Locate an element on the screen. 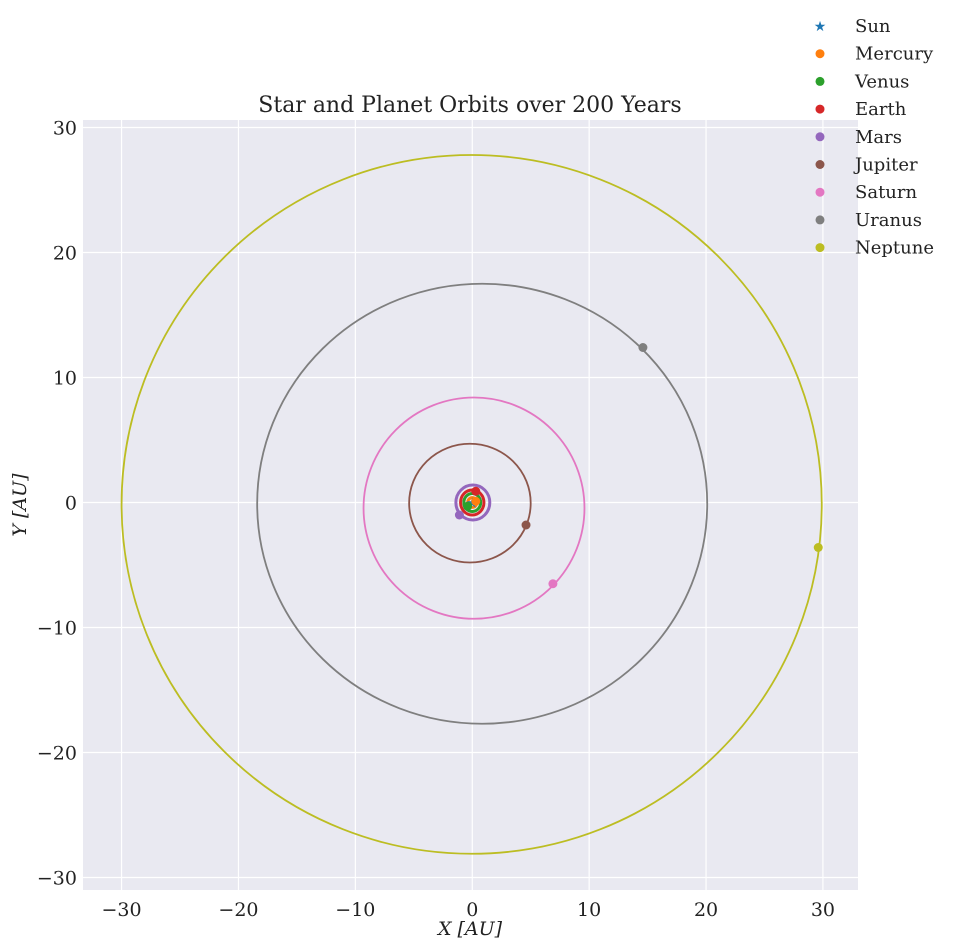 This screenshot has height=949, width=957. earth-marker is located at coordinates (476, 491).